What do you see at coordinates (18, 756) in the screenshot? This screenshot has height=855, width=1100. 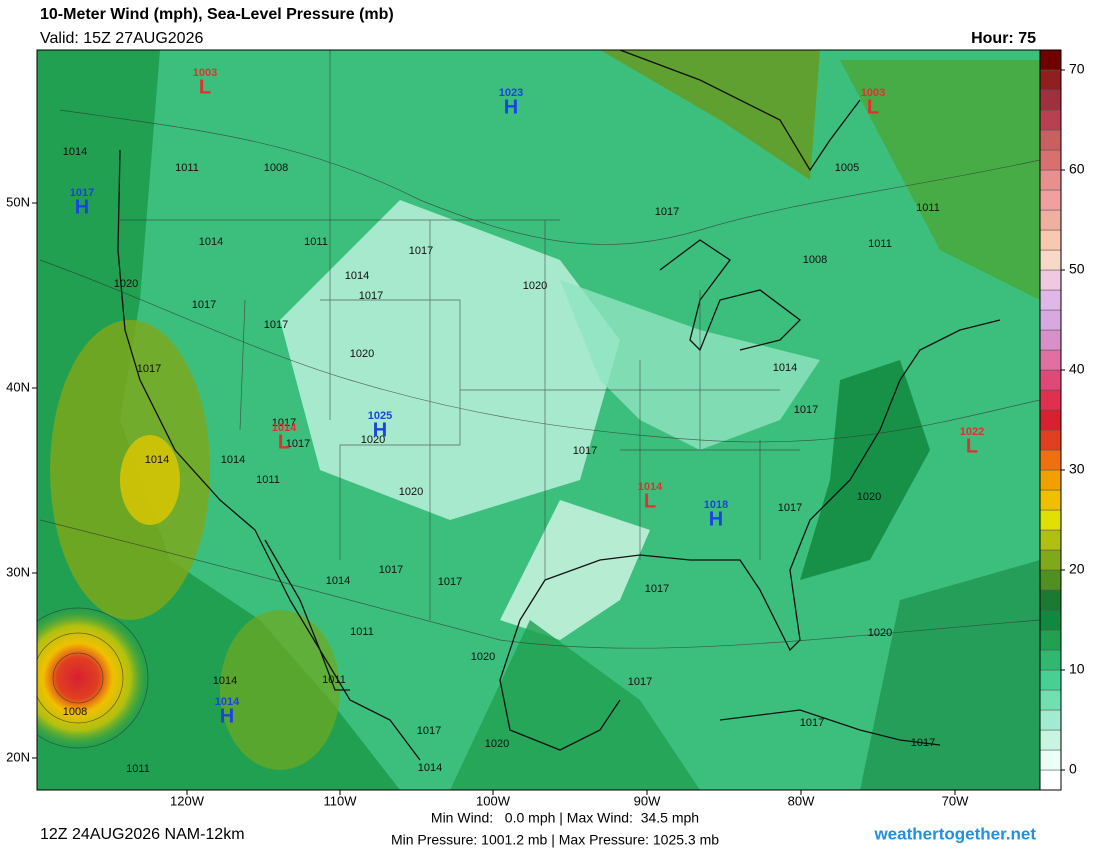 I see `lat-label: 20N` at bounding box center [18, 756].